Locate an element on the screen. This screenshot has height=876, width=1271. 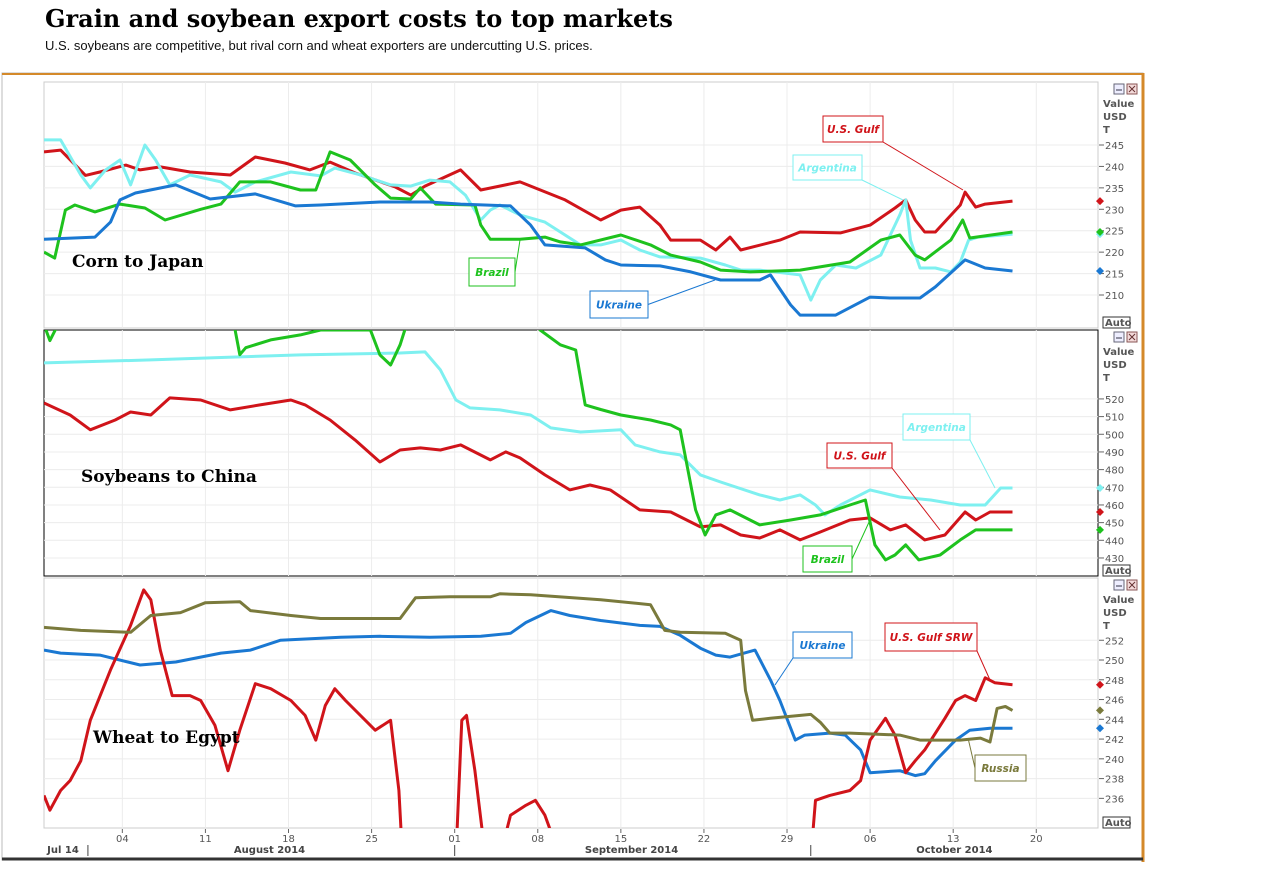
y-tick-label: 235 is located at coordinates (1114, 189).